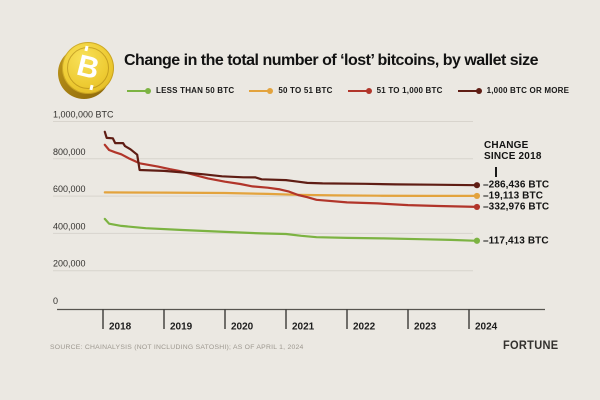 Image resolution: width=600 pixels, height=400 pixels. Describe the element at coordinates (496, 172) in the screenshot. I see `annotation-pointer-tick` at that location.